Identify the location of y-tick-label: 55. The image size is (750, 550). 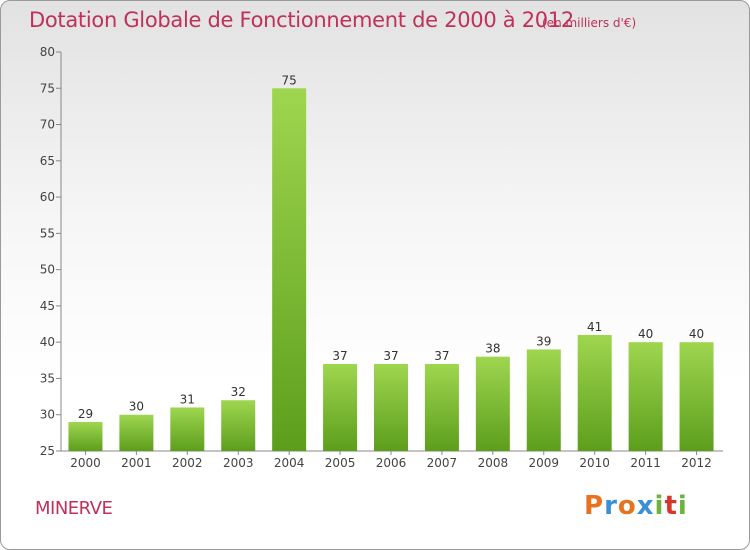
(47, 233).